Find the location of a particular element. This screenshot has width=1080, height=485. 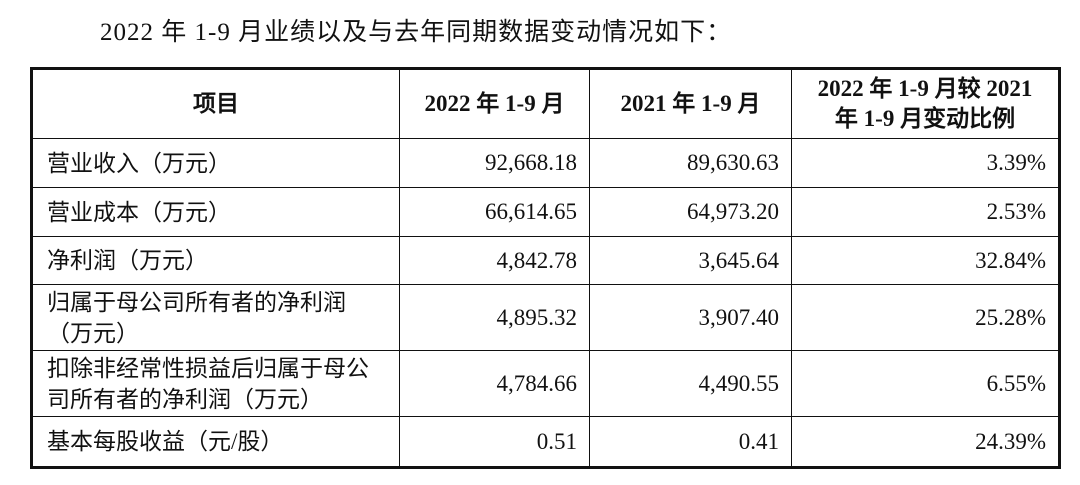

table-row: 营业成本（万元） 66,614.65 64,973.20 2.53% is located at coordinates (545, 212).